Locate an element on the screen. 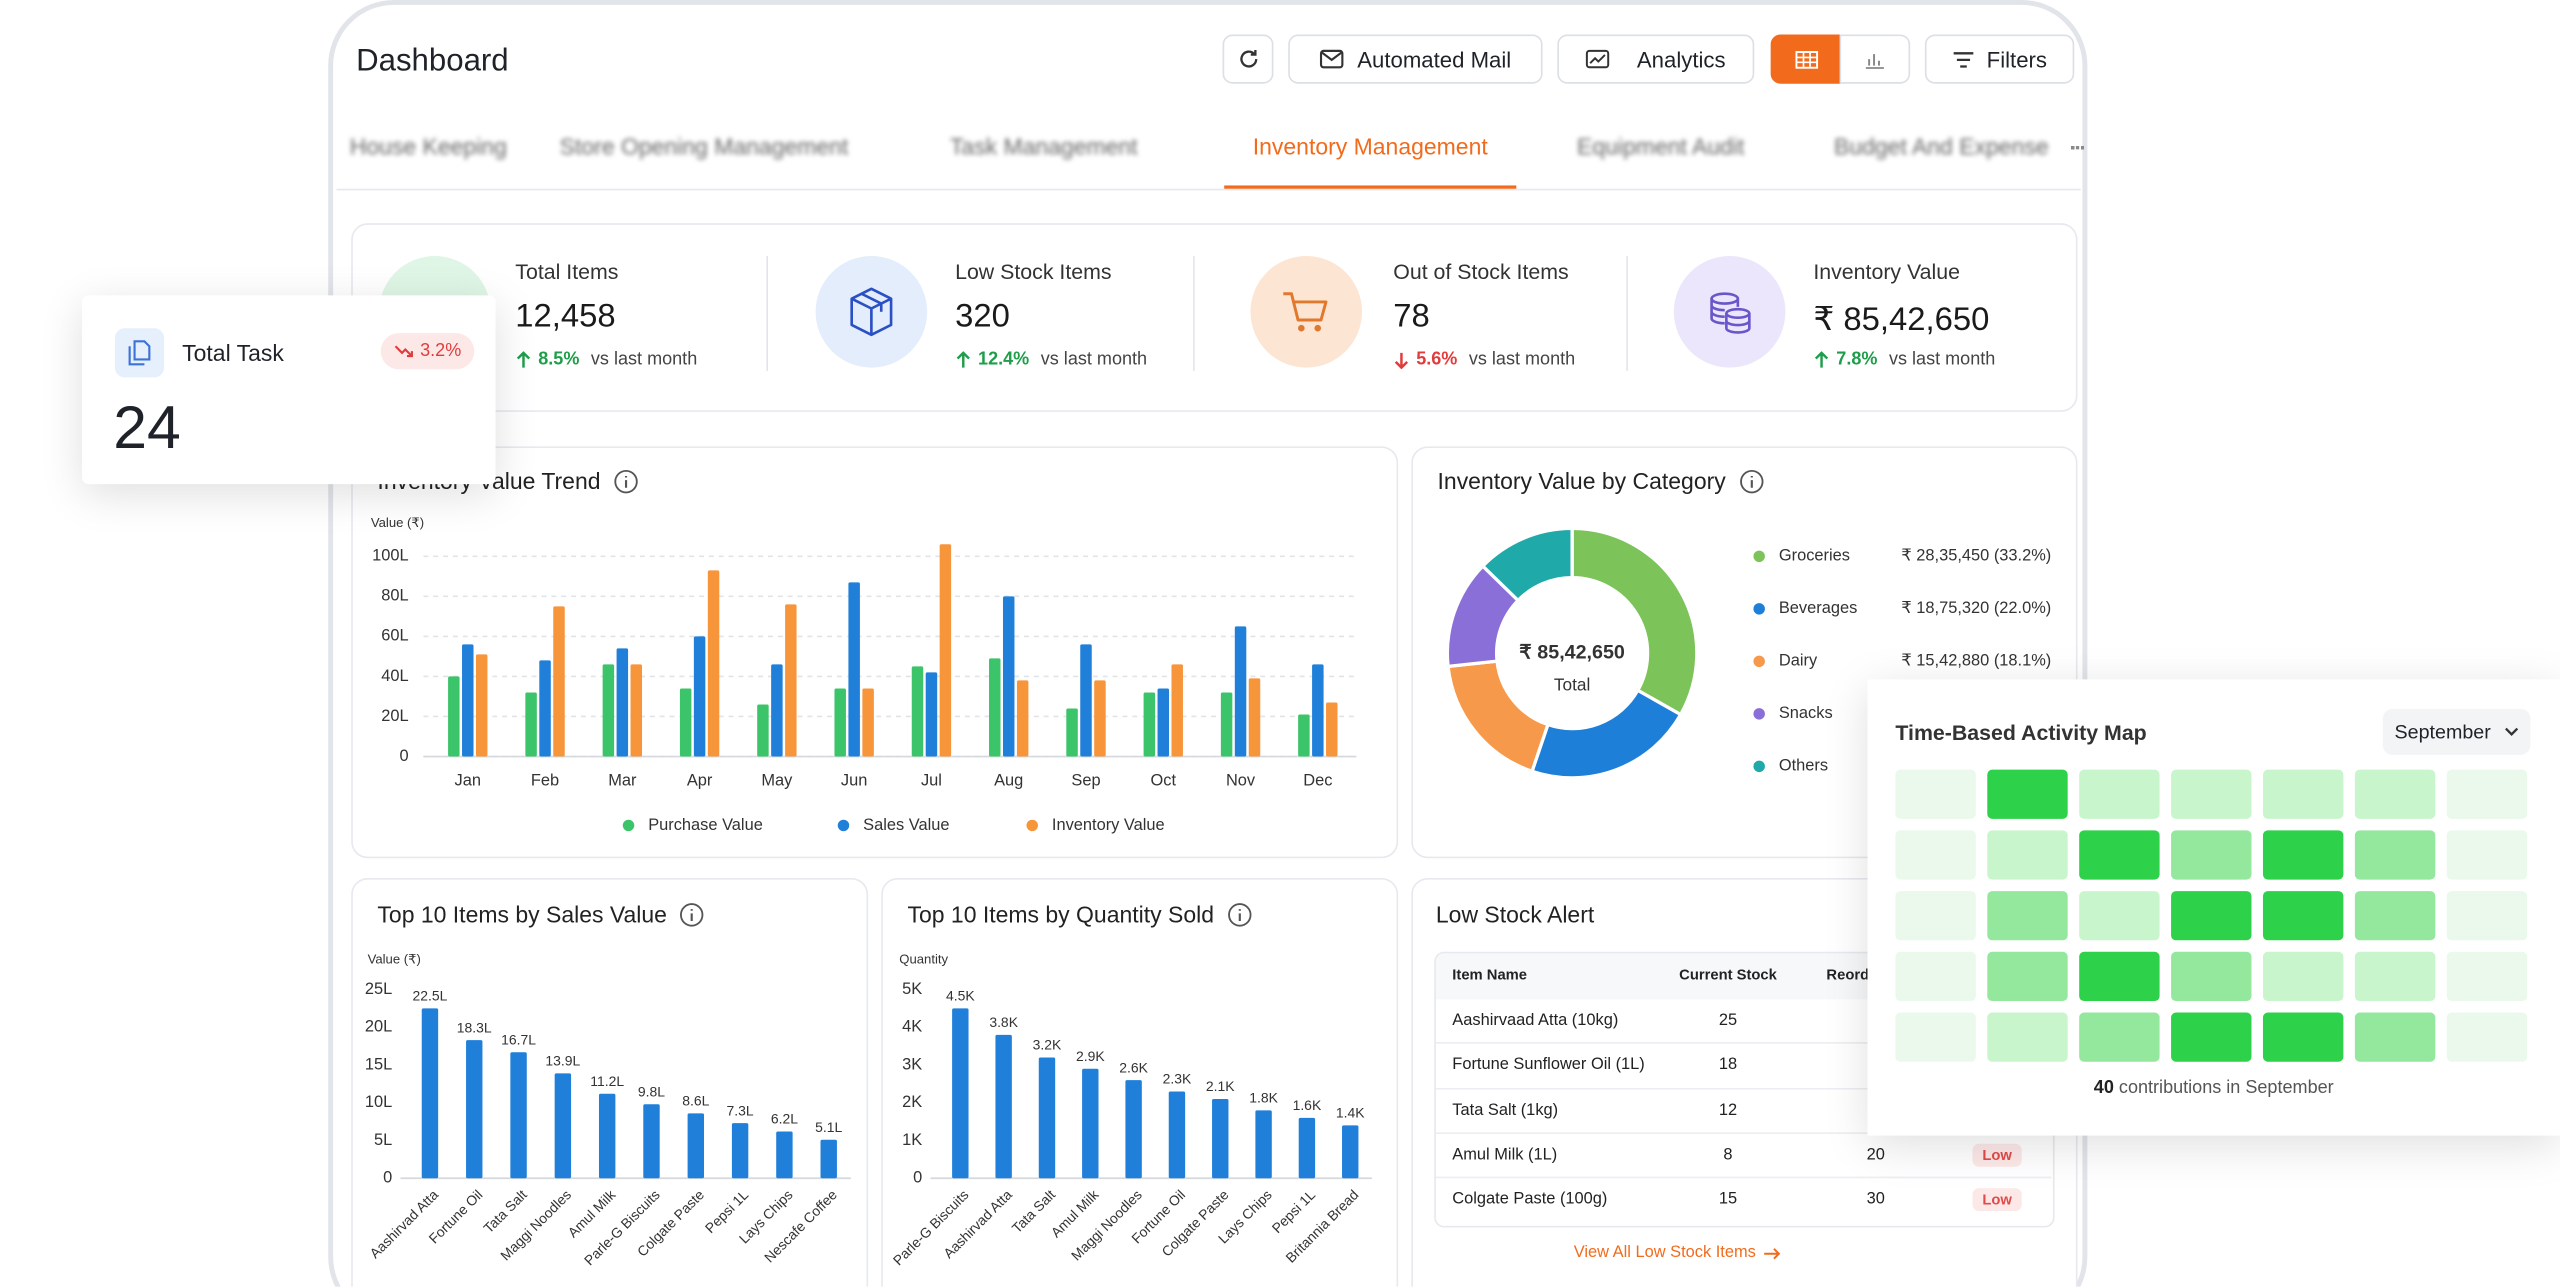 The height and width of the screenshot is (1288, 2560). chevron-icon is located at coordinates (2511, 731).